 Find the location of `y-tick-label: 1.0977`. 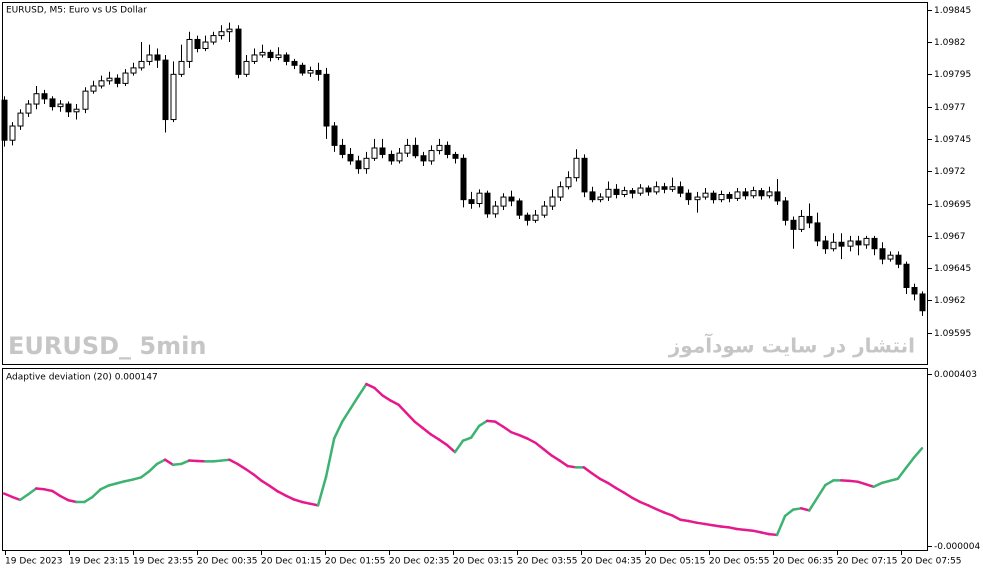

y-tick-label: 1.0977 is located at coordinates (950, 108).